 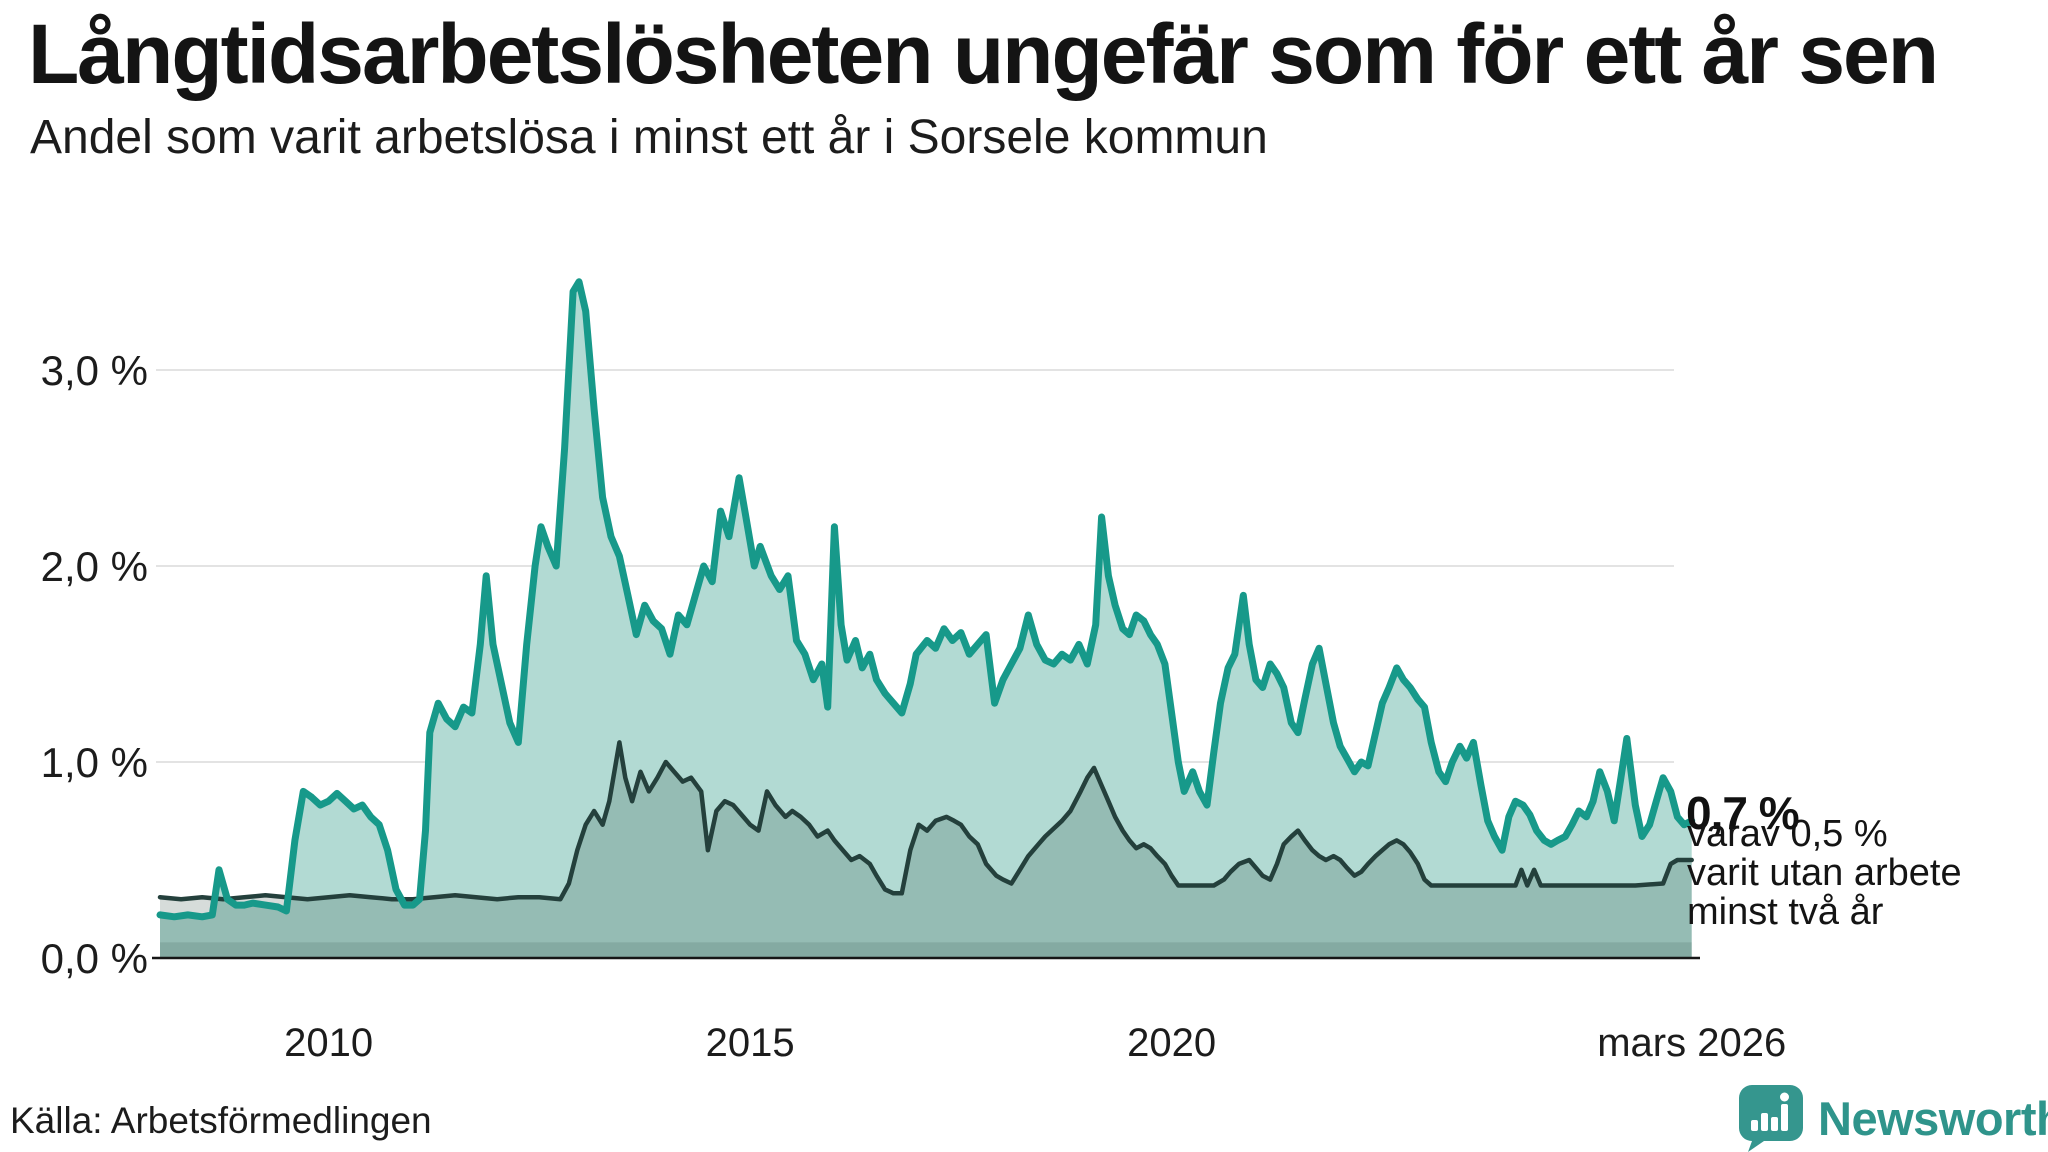 What do you see at coordinates (1171, 1043) in the screenshot?
I see `x-tick-label: 2020` at bounding box center [1171, 1043].